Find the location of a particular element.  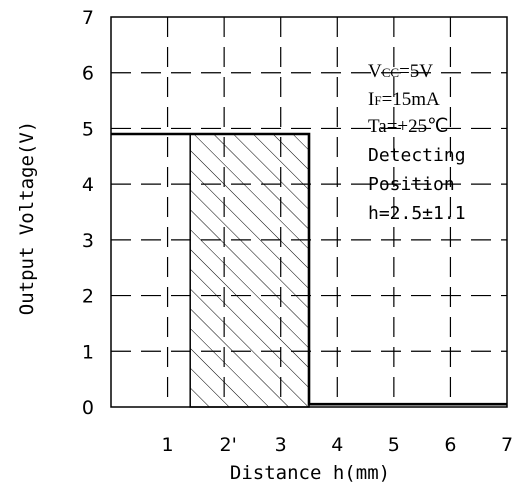

y-tick-label: 0 is located at coordinates (88, 408).